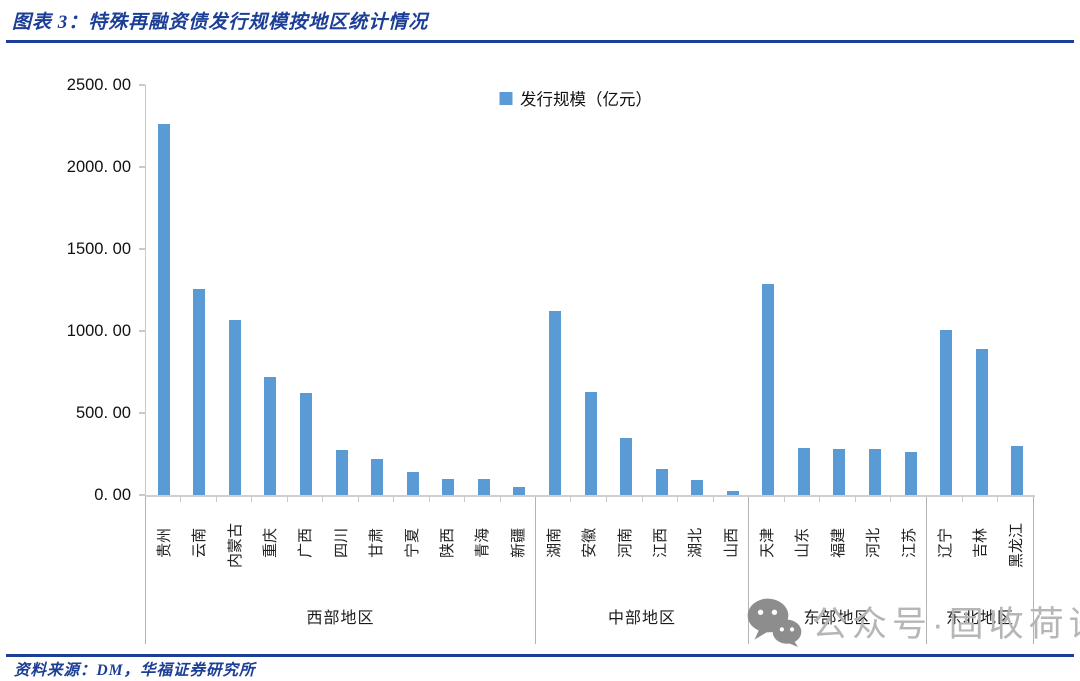  Describe the element at coordinates (909, 542) in the screenshot. I see `x-axis-label: 江苏` at that location.